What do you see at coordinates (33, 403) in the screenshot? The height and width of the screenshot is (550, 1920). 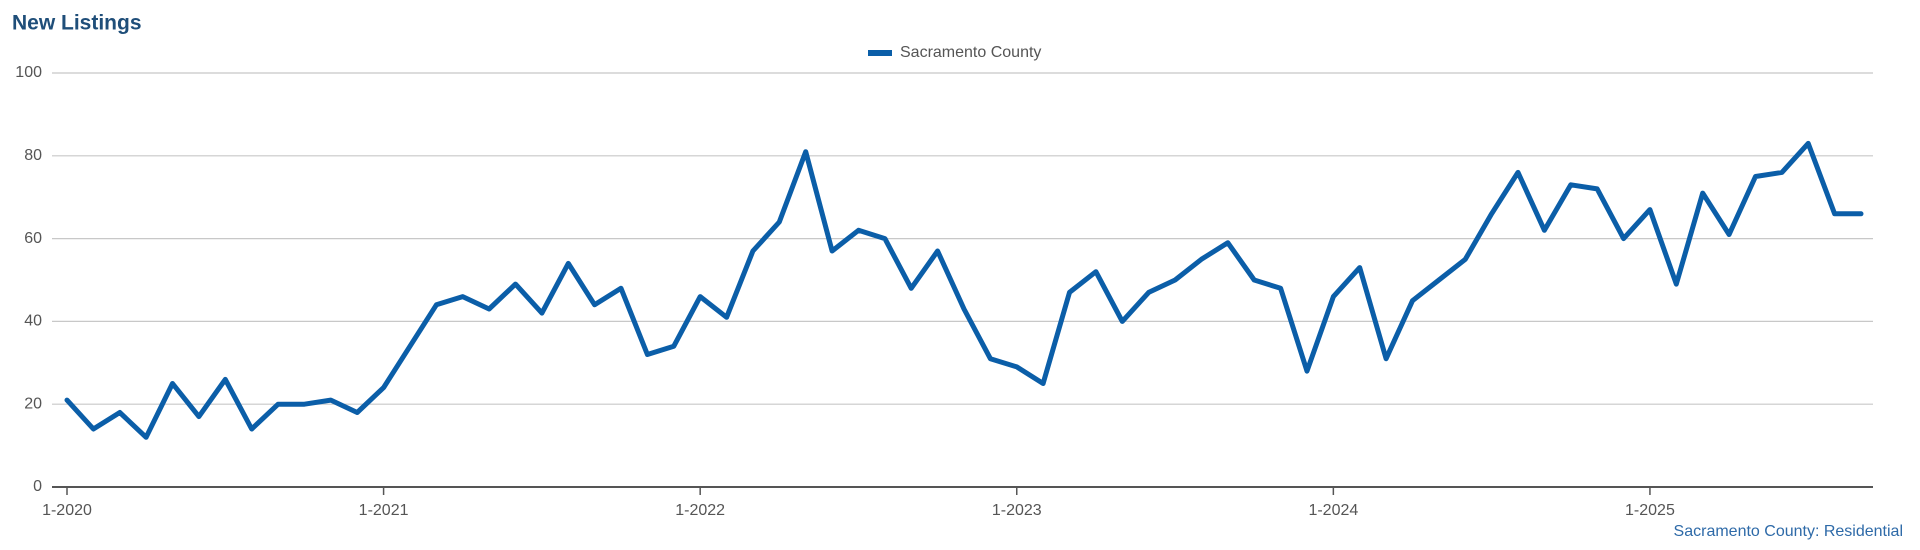 I see `y-tick-label: 20` at bounding box center [33, 403].